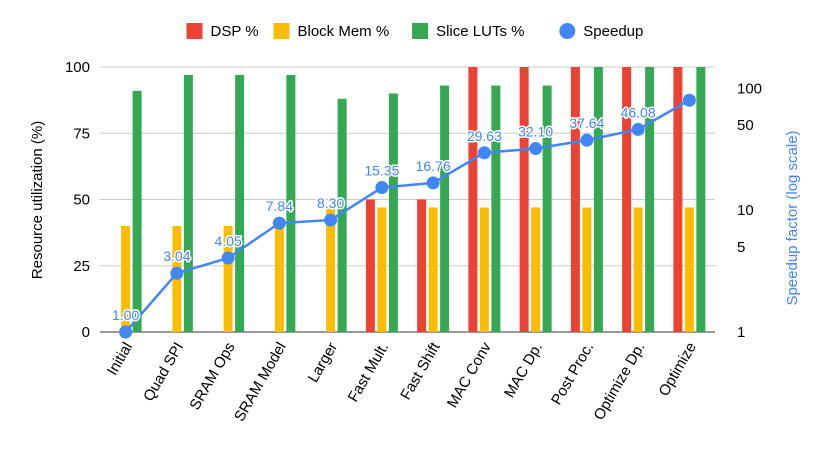  What do you see at coordinates (279, 206) in the screenshot?
I see `speedup-data-label: 7.84` at bounding box center [279, 206].